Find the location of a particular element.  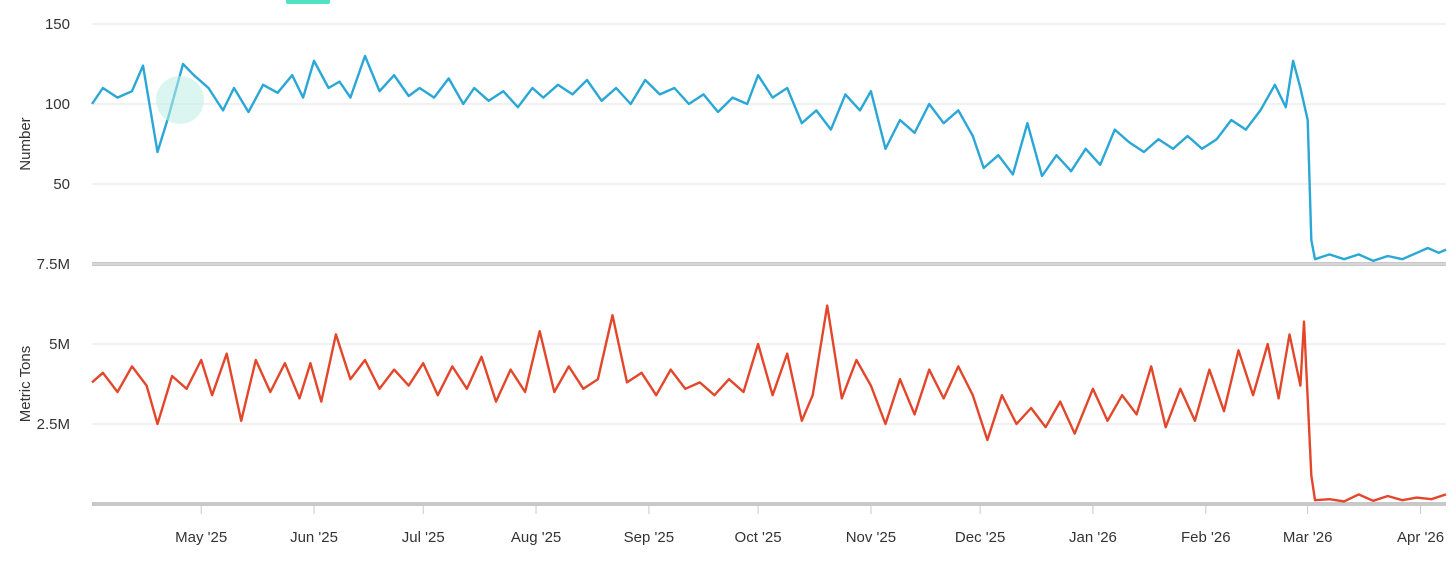

legend-chip is located at coordinates (308, 2).